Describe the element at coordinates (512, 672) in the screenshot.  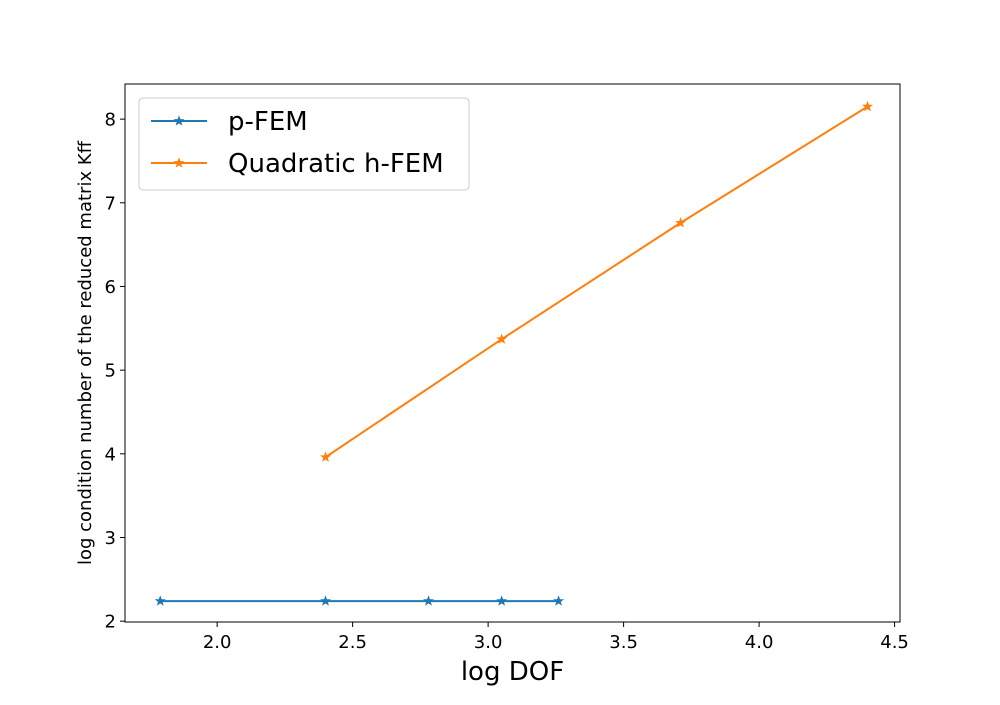
I see `x-axis-label: log DOF` at that location.